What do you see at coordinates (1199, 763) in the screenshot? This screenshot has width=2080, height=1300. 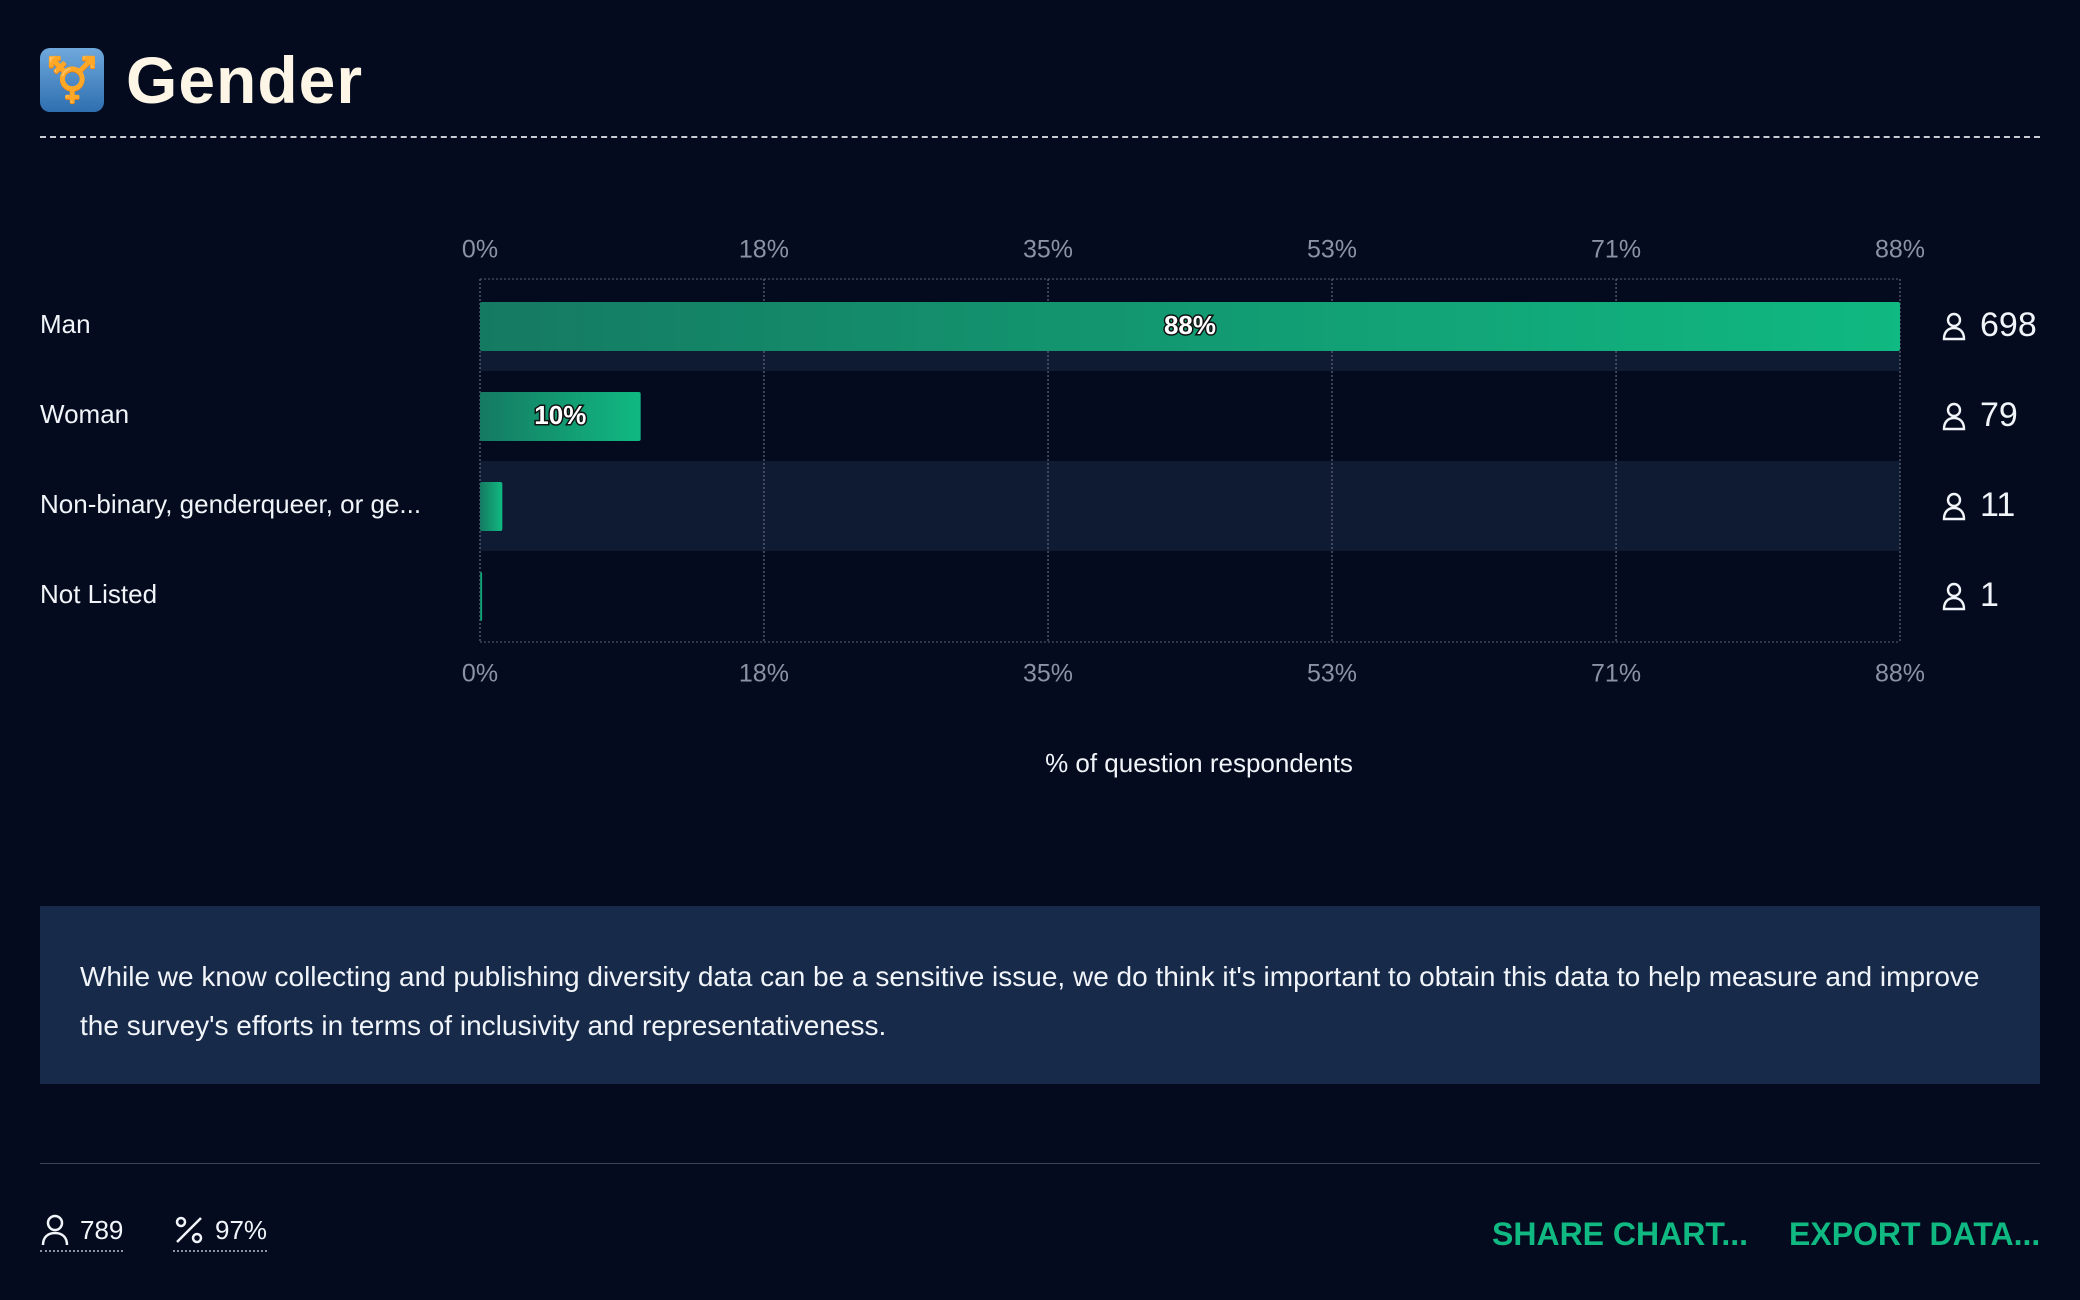 I see `x-axis-label: % of question respondents` at bounding box center [1199, 763].